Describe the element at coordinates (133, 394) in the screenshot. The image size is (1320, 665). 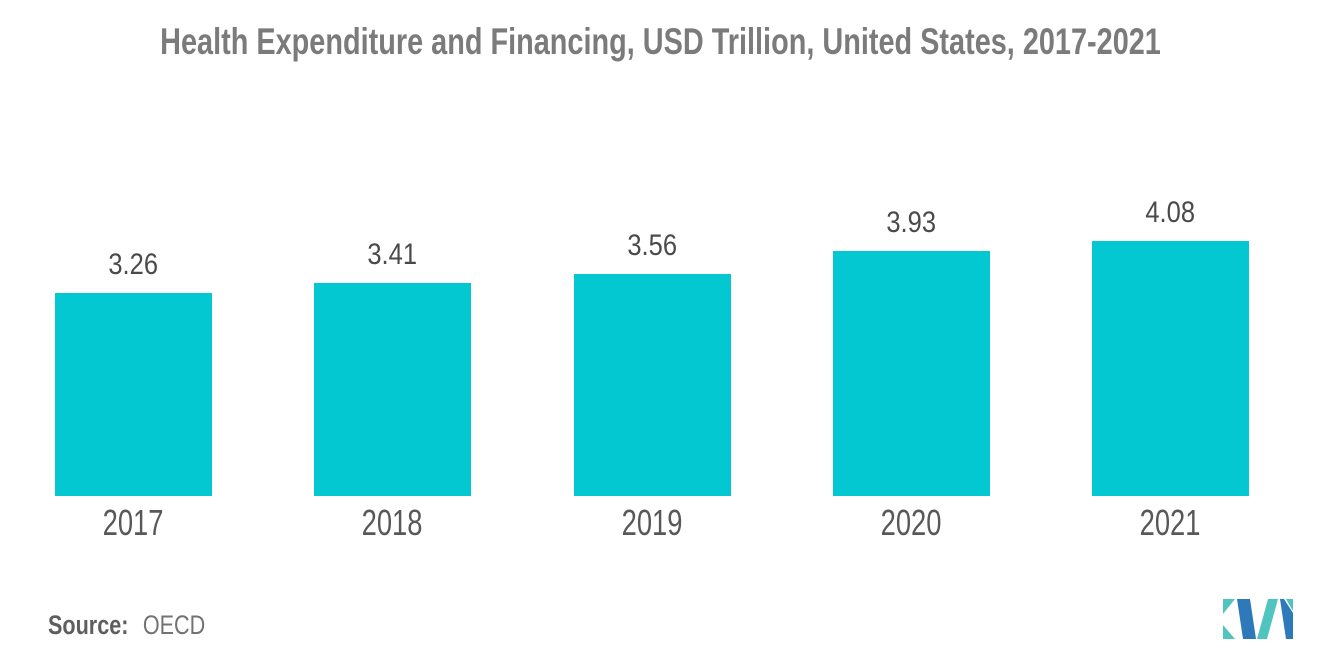
I see `bar-2017` at that location.